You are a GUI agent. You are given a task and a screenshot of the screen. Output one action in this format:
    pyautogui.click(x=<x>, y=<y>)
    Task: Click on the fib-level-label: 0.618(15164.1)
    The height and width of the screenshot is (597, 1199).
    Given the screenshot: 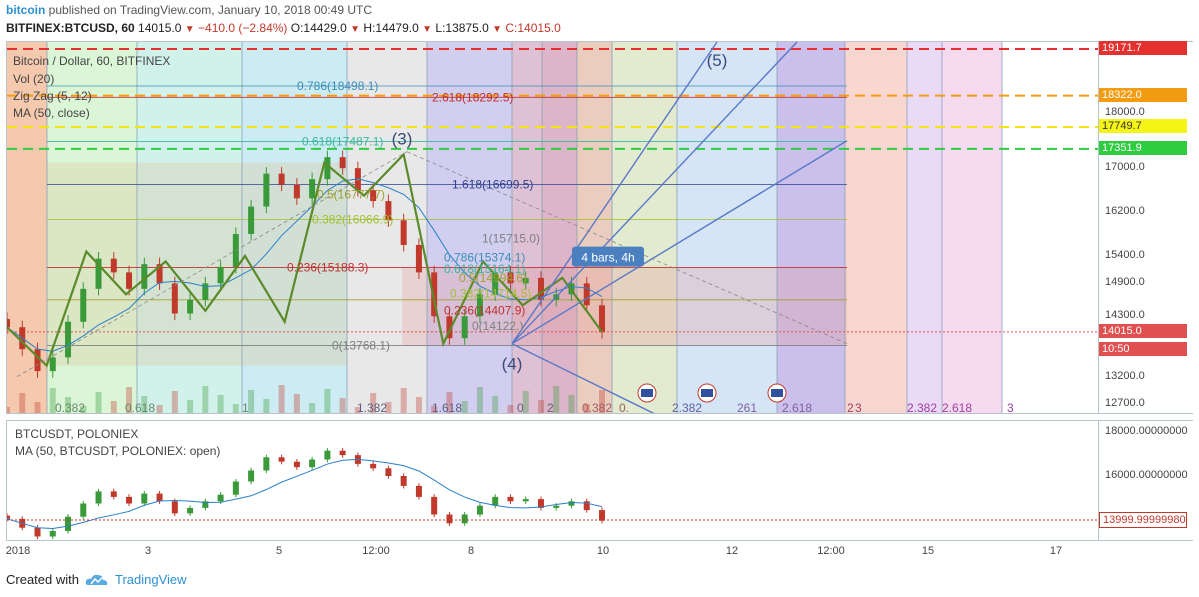 What is the action you would take?
    pyautogui.click(x=484, y=269)
    